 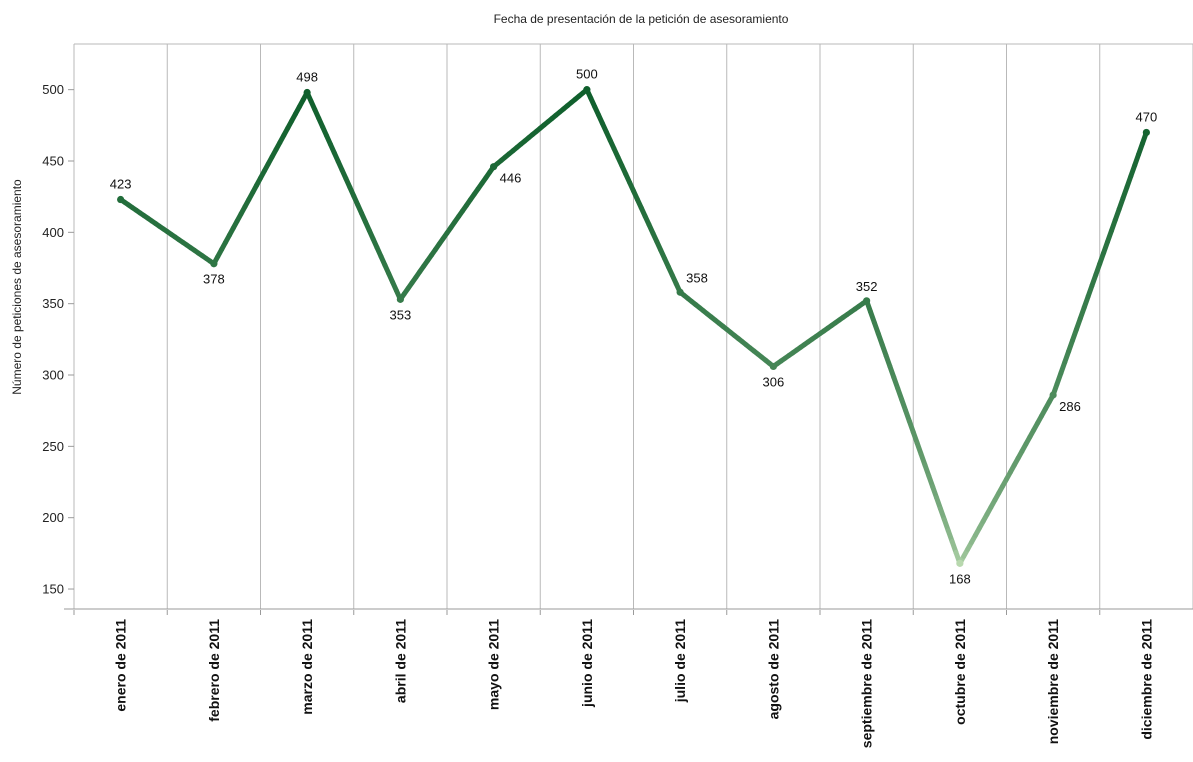 I want to click on y-tick-label: 250, so click(x=53, y=446).